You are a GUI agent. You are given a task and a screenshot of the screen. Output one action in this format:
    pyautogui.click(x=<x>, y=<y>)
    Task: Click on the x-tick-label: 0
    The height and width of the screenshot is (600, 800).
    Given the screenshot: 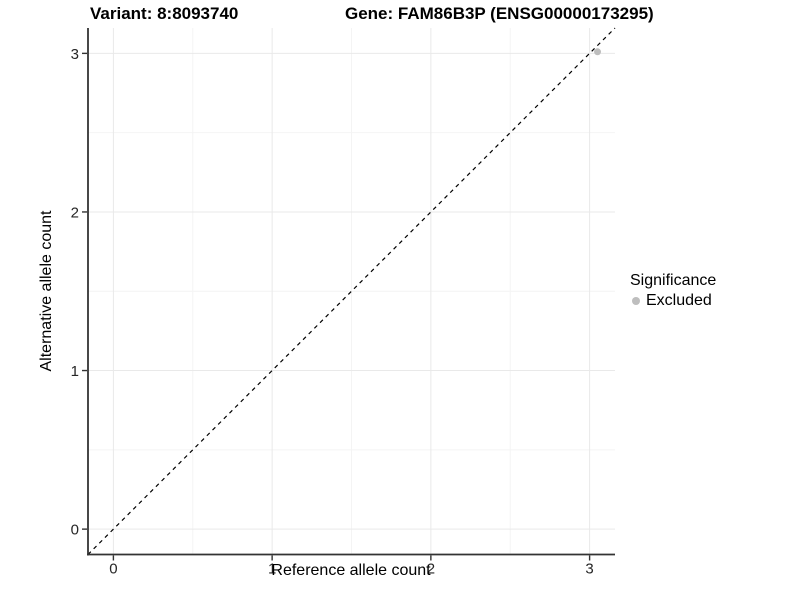 What is the action you would take?
    pyautogui.click(x=113, y=569)
    